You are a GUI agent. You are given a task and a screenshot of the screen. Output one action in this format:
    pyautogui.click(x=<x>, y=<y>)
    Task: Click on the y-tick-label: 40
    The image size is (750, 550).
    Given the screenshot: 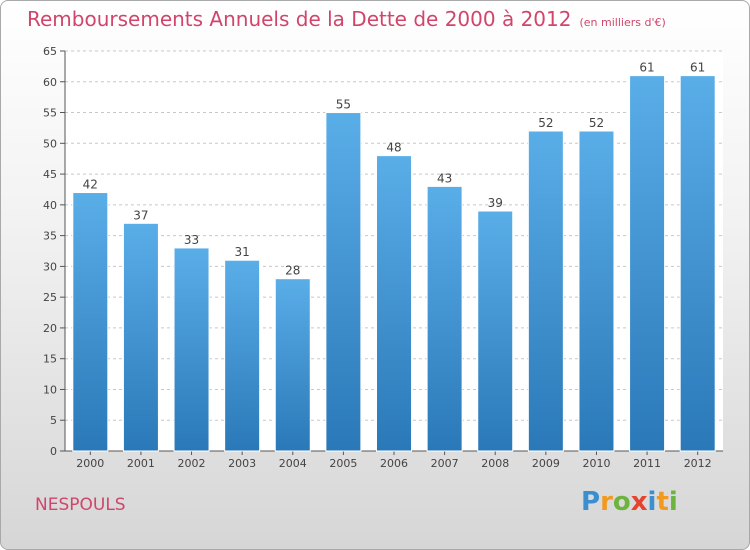 What is the action you would take?
    pyautogui.click(x=50, y=205)
    